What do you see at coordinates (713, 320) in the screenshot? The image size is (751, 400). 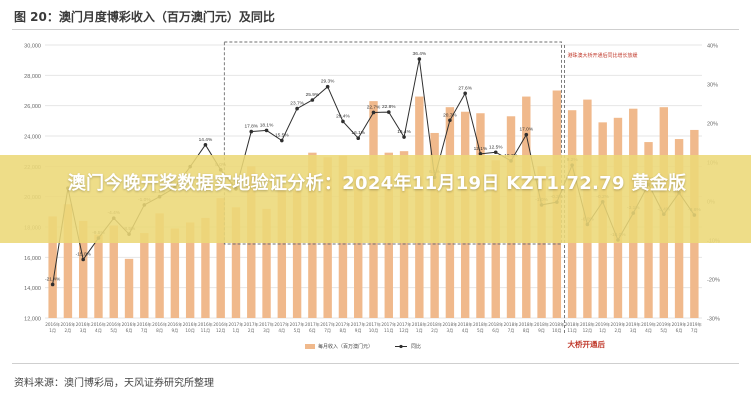 I see `right-tick-label: -30%` at bounding box center [713, 320].